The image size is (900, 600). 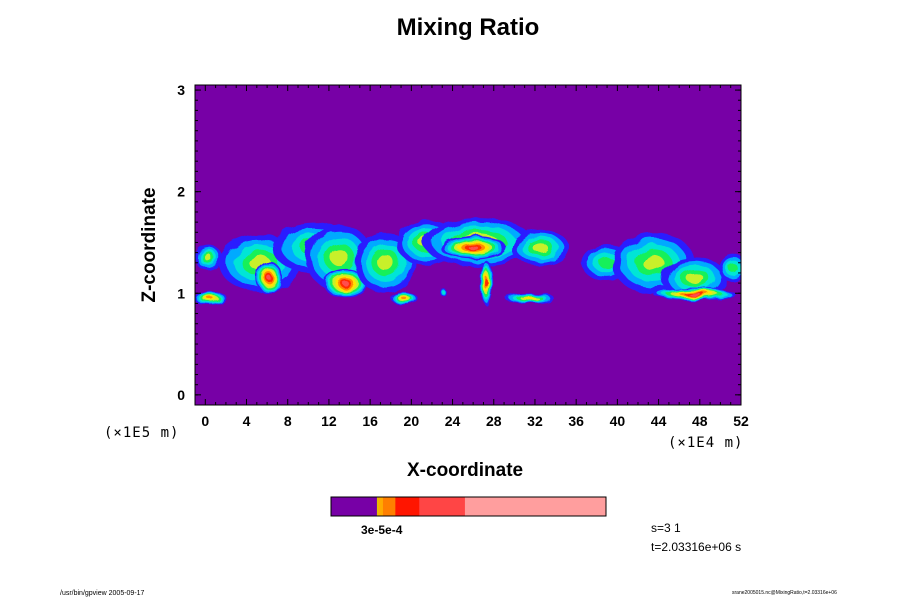 I want to click on footer-command: /usr/bin/gpview 2005-09-17, so click(x=102, y=593).